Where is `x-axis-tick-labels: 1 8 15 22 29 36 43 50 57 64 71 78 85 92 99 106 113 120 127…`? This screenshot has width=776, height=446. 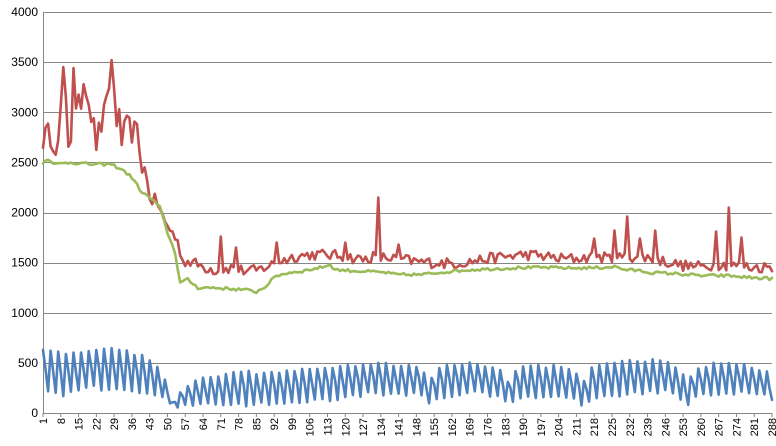 x-axis-tick-labels: 1 8 15 22 29 36 43 50 57 64 71 78 85 92 99 106 113 120 127… is located at coordinates (407, 427).